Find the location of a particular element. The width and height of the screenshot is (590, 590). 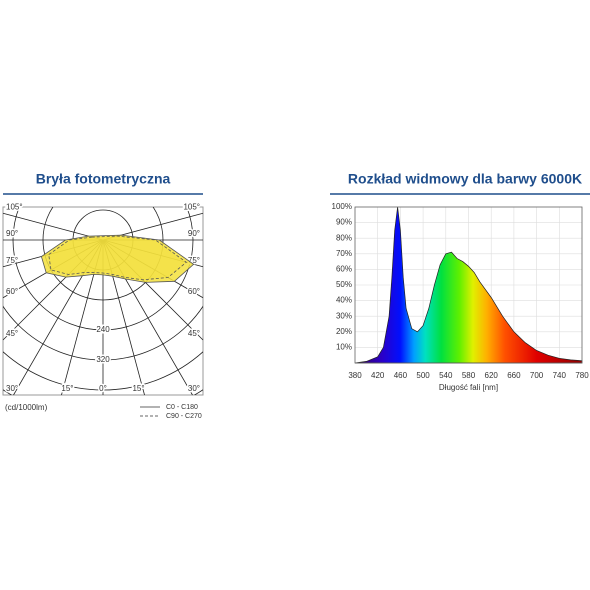

x-tick-label: 460 is located at coordinates (401, 375).